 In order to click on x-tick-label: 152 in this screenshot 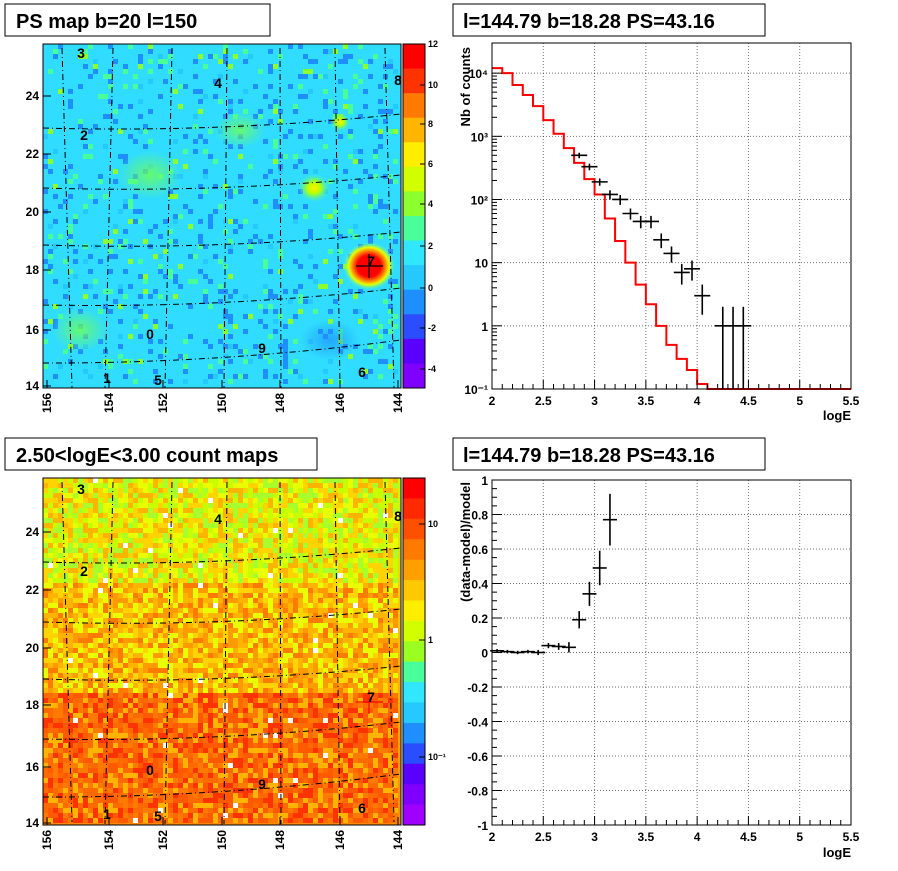, I will do `click(163, 403)`.